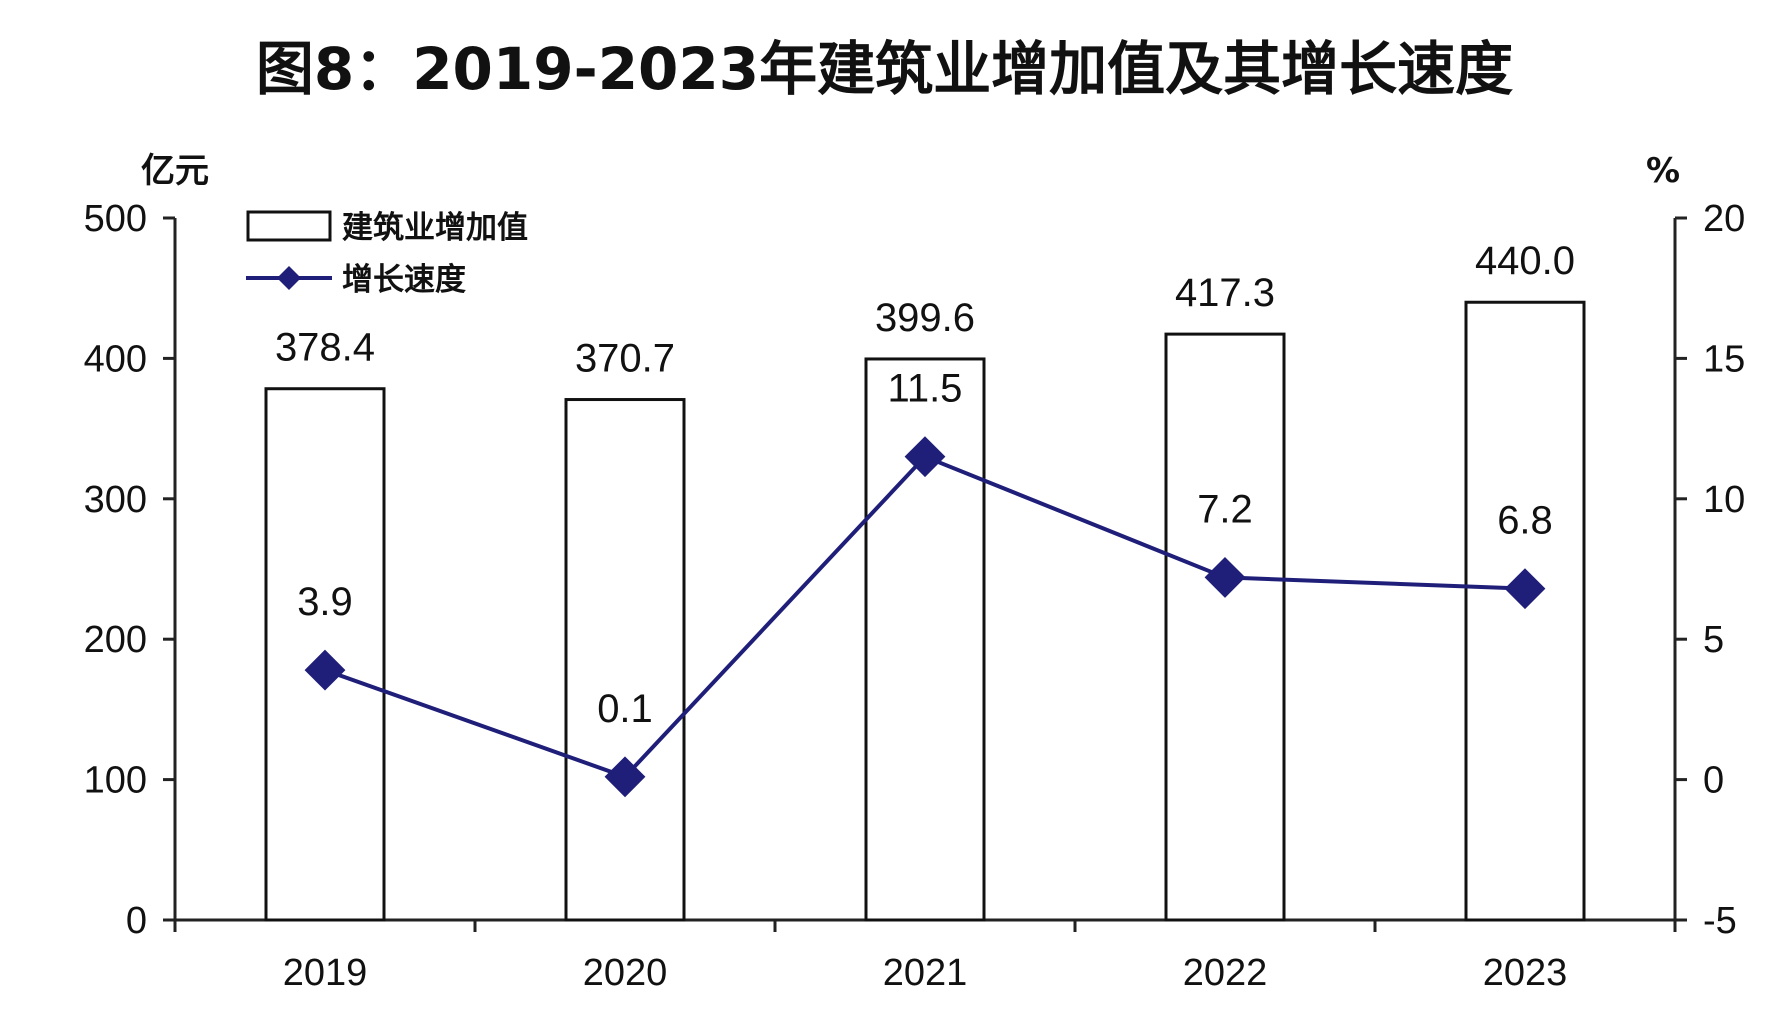 This screenshot has width=1769, height=1028. Describe the element at coordinates (1525, 521) in the screenshot. I see `growth-rate-label: 6.8` at that location.